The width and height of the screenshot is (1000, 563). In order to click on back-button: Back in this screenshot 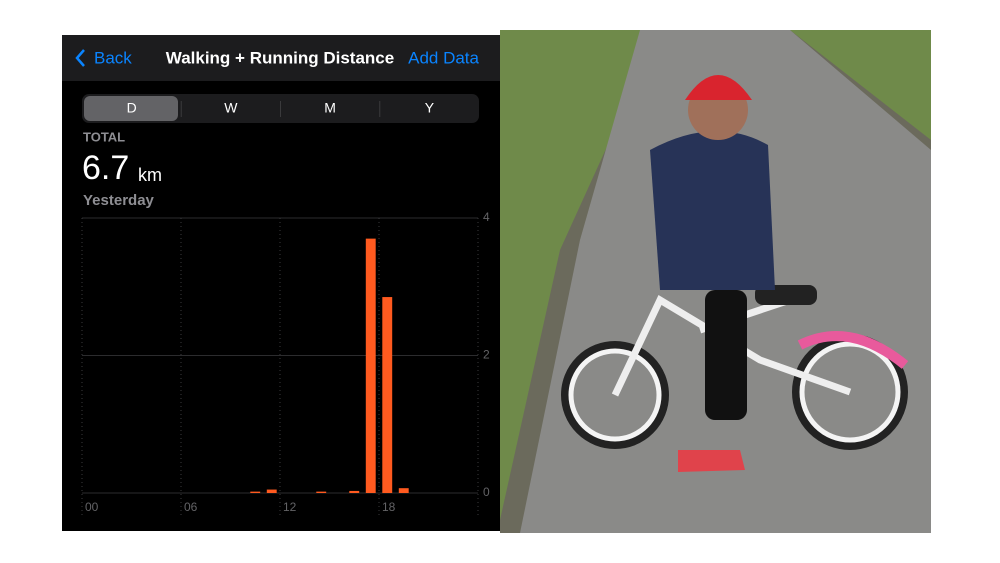, I will do `click(113, 57)`.